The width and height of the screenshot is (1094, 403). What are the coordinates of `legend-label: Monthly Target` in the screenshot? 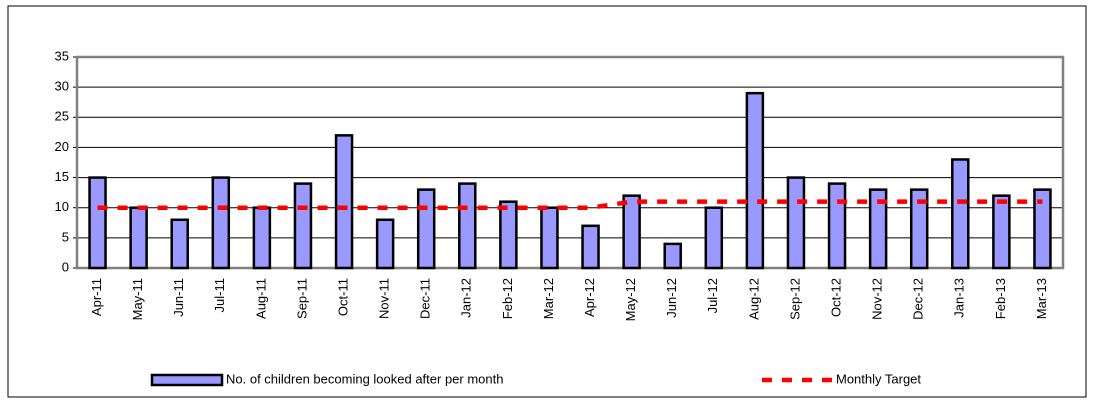 It's located at (878, 378).